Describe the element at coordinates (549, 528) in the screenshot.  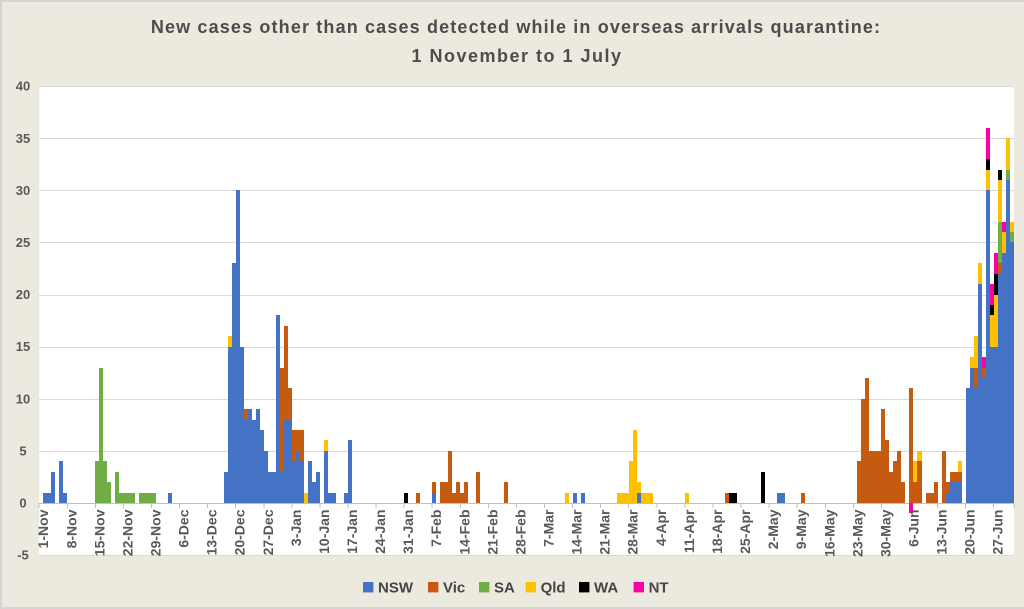
I see `svg-text: 7-Mar` at that location.